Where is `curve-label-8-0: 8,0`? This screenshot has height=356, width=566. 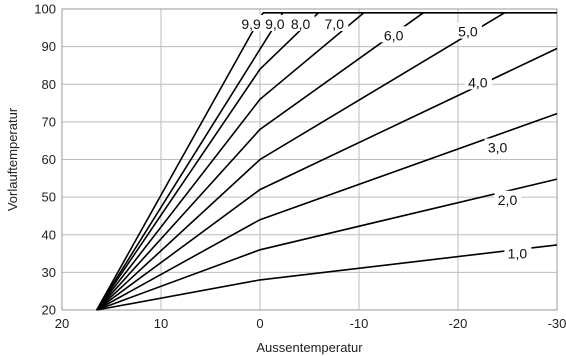 curve-label-8-0: 8,0 is located at coordinates (301, 24).